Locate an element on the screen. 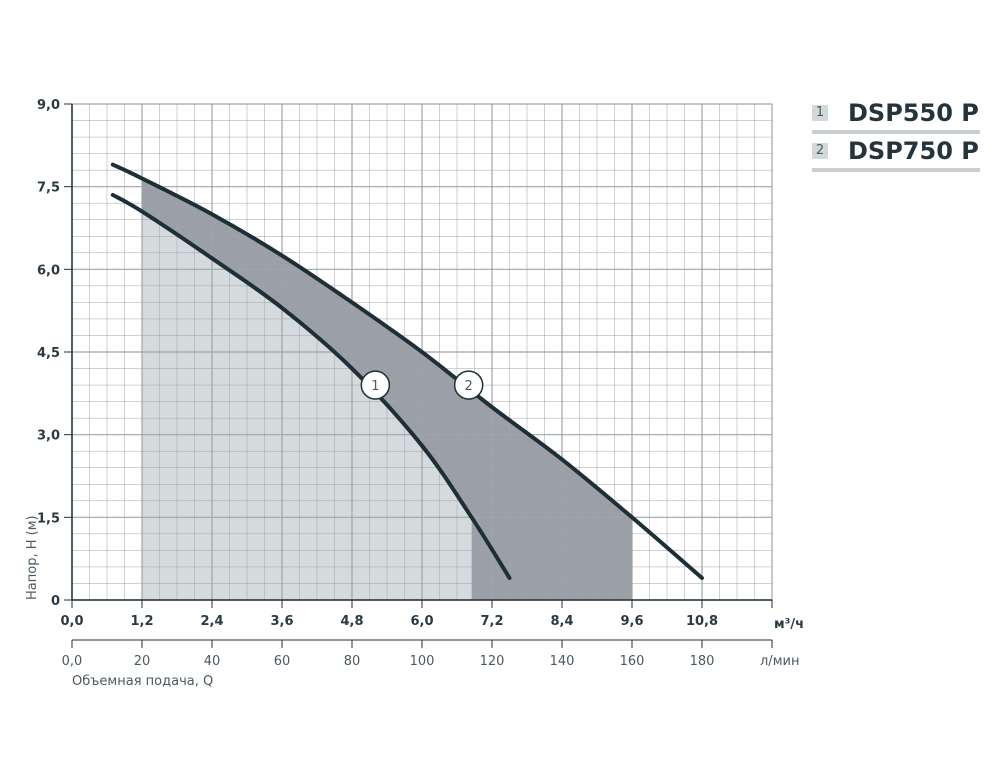 The height and width of the screenshot is (782, 1000). curve-marker-label-2: 2 is located at coordinates (469, 386).